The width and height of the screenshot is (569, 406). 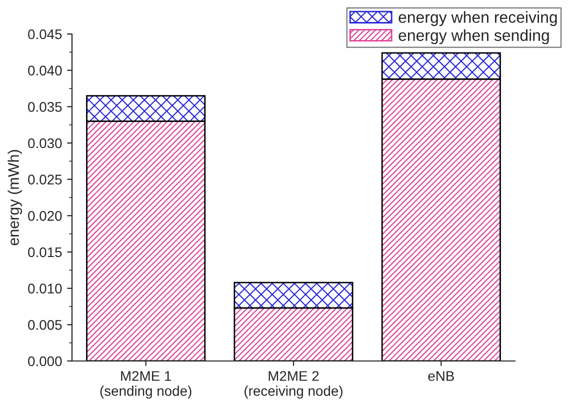 What do you see at coordinates (45, 143) in the screenshot?
I see `y-tick-label: 0.030` at bounding box center [45, 143].